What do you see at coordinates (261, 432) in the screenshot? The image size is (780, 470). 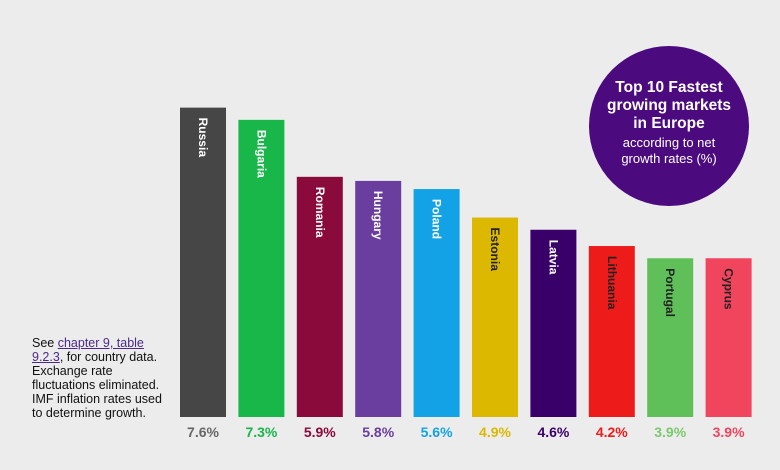 I see `value-label: 7.3%` at bounding box center [261, 432].